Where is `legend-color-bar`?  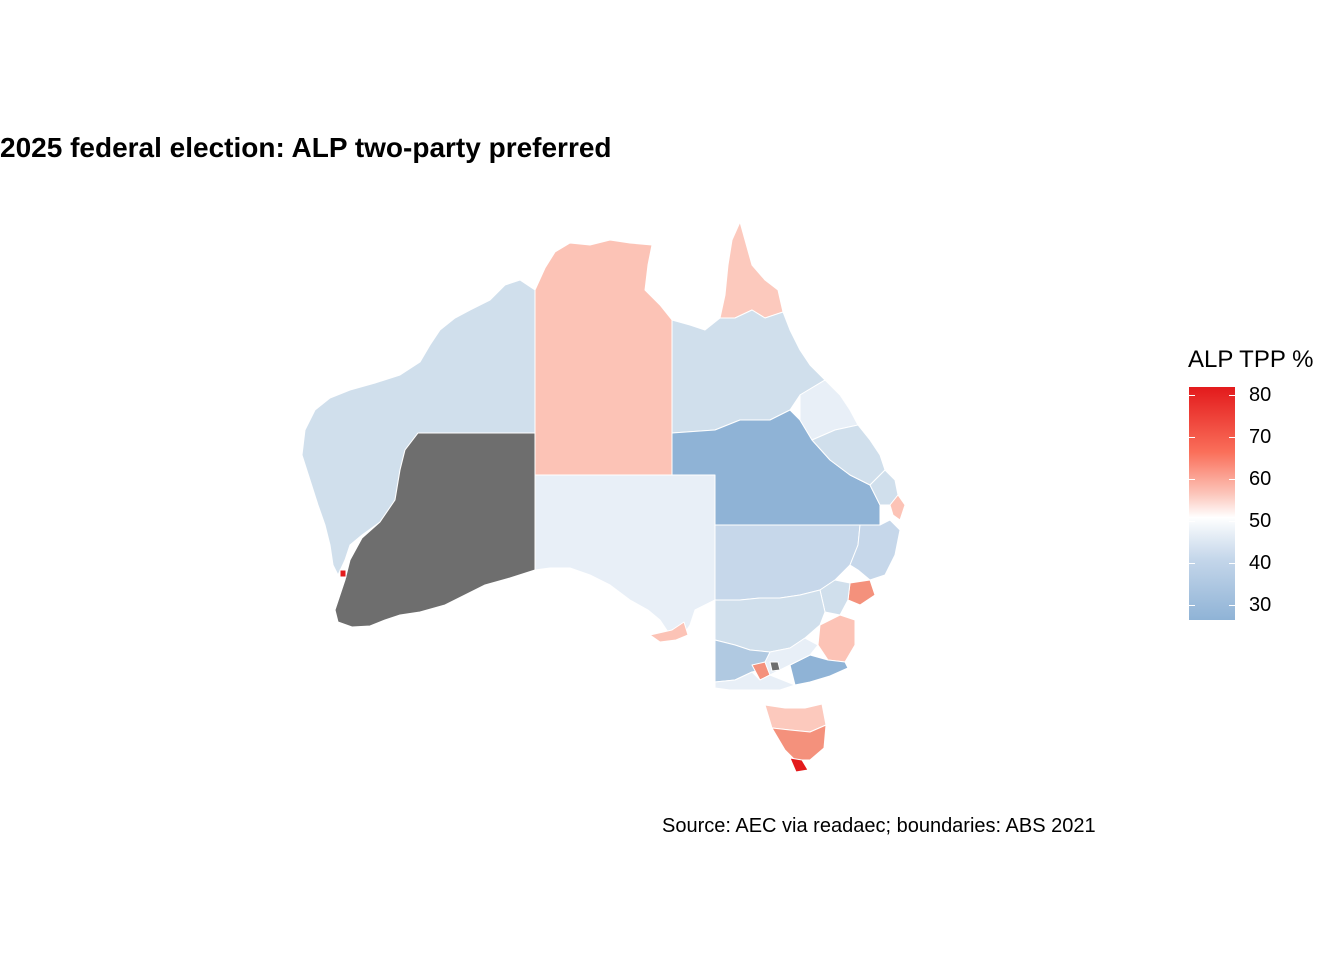 legend-color-bar is located at coordinates (1212, 503).